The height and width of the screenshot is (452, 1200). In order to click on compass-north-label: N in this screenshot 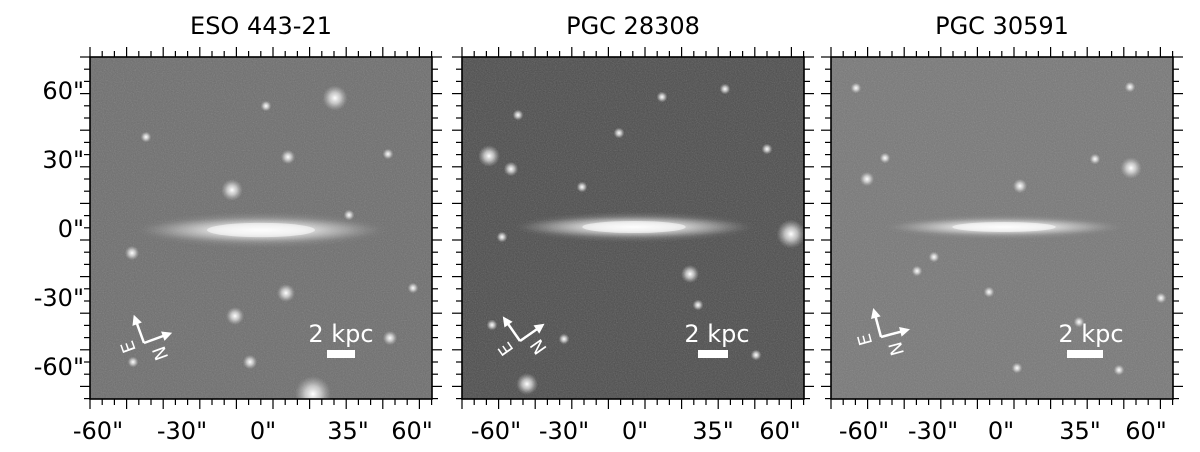, I will do `click(897, 348)`.